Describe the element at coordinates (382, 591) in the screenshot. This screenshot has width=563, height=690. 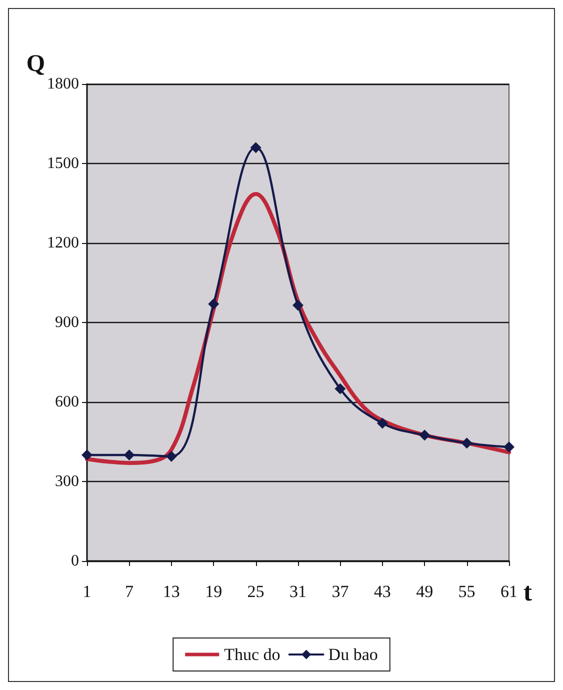
I see `x-tick-label: 43` at that location.